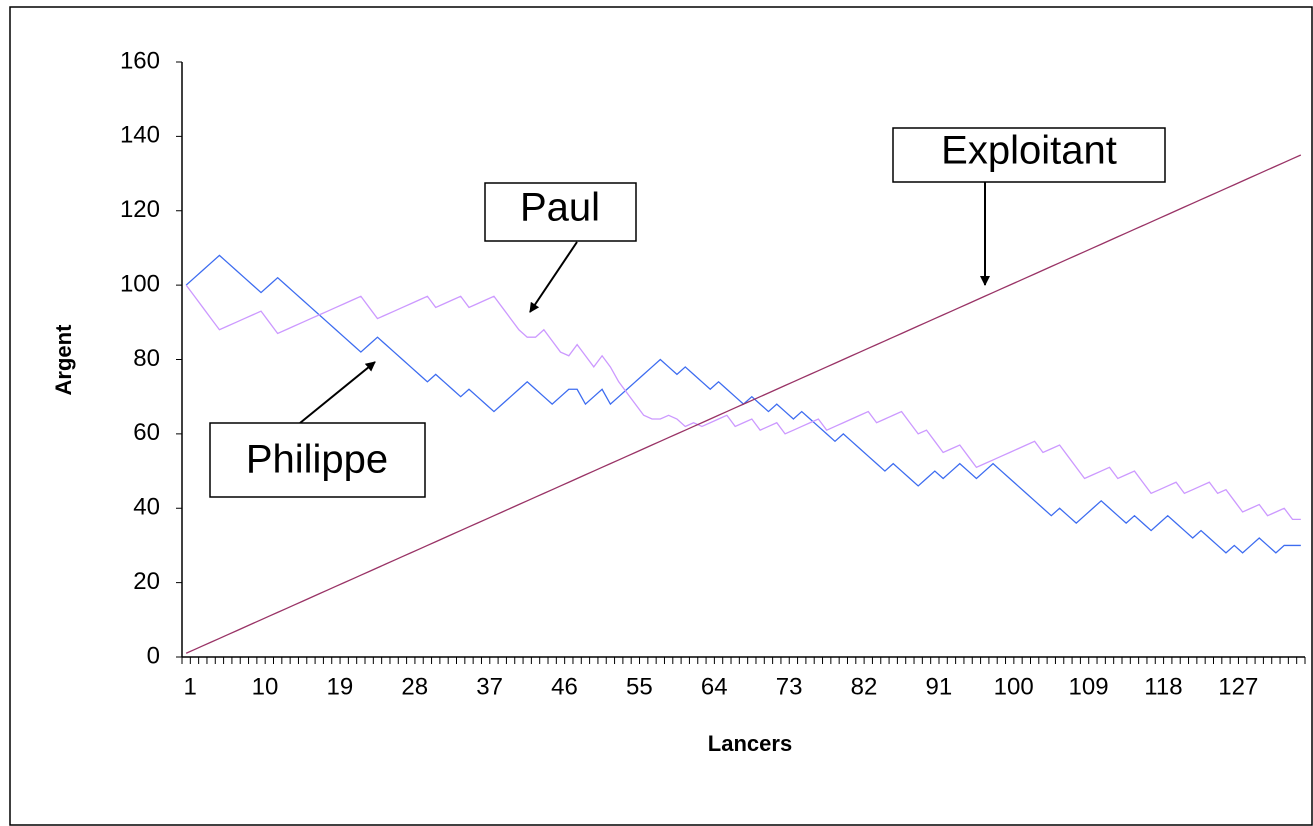 The image size is (1313, 826). I want to click on x-tick-label: 127, so click(1238, 686).